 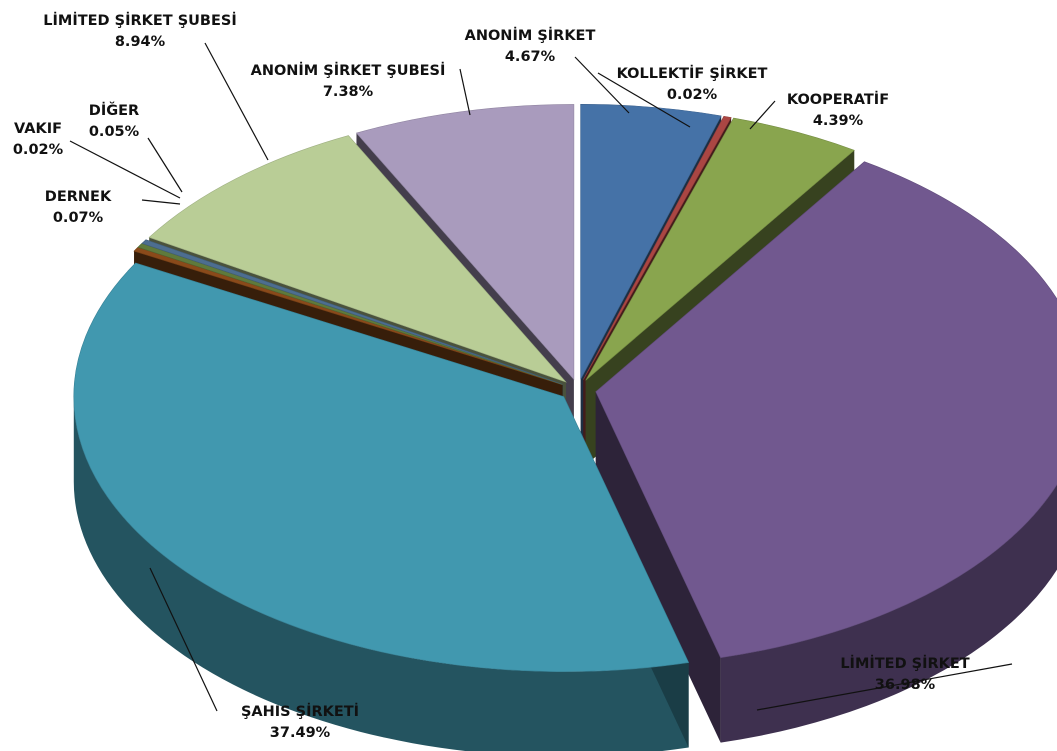 I want to click on slice-label-name-2: KOOPERATİF, so click(x=838, y=99).